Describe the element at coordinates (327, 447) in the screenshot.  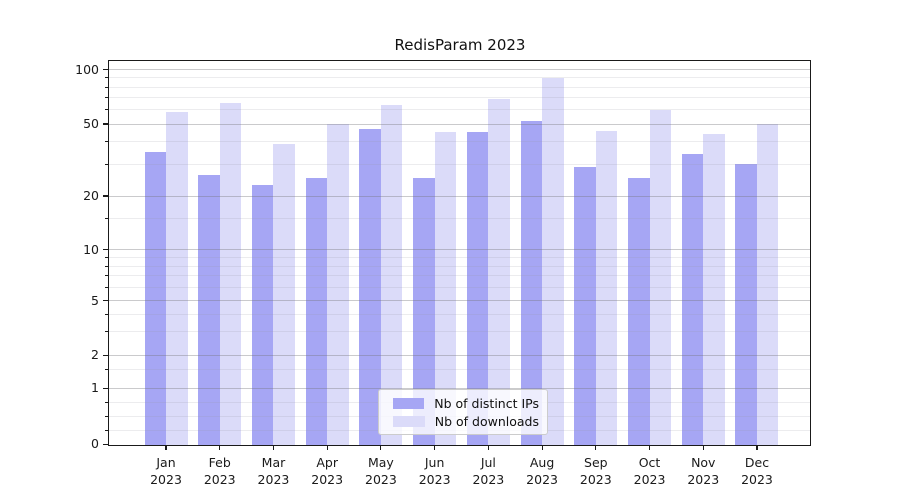
I see `x-tick-apr` at that location.